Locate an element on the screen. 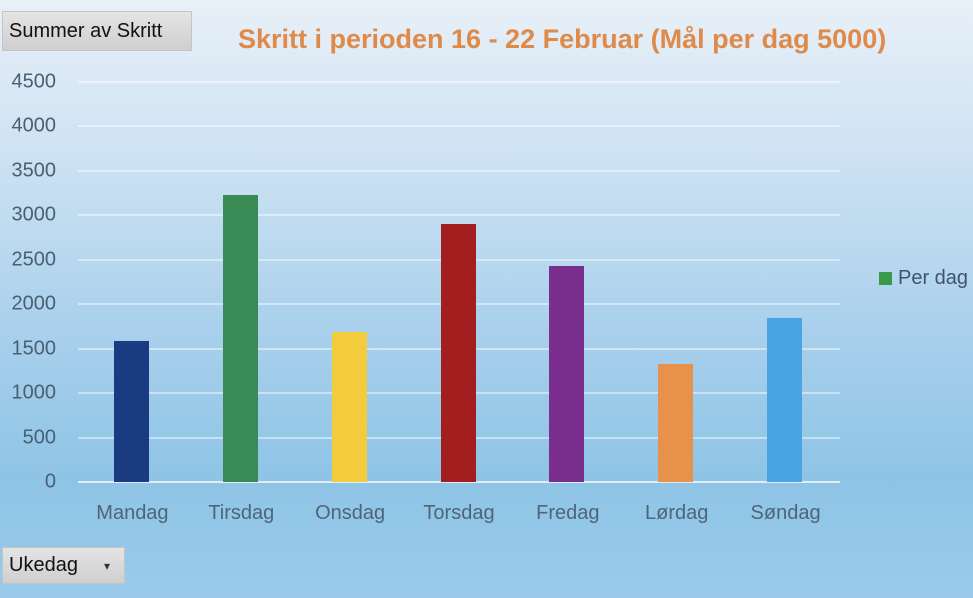 Image resolution: width=973 pixels, height=598 pixels. value-field-label: Summer av Skritt is located at coordinates (86, 30).